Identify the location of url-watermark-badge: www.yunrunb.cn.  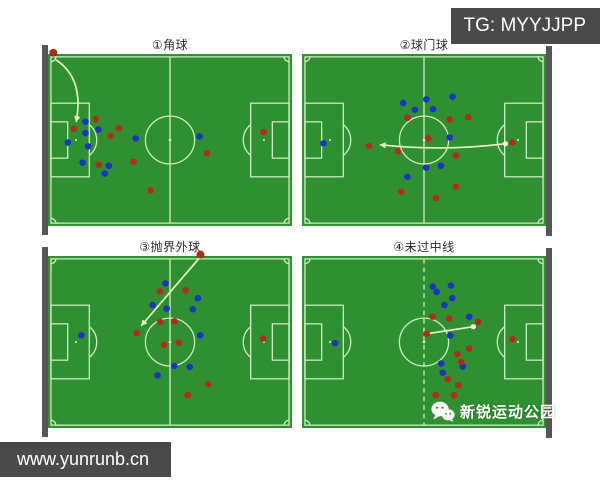
(86, 459).